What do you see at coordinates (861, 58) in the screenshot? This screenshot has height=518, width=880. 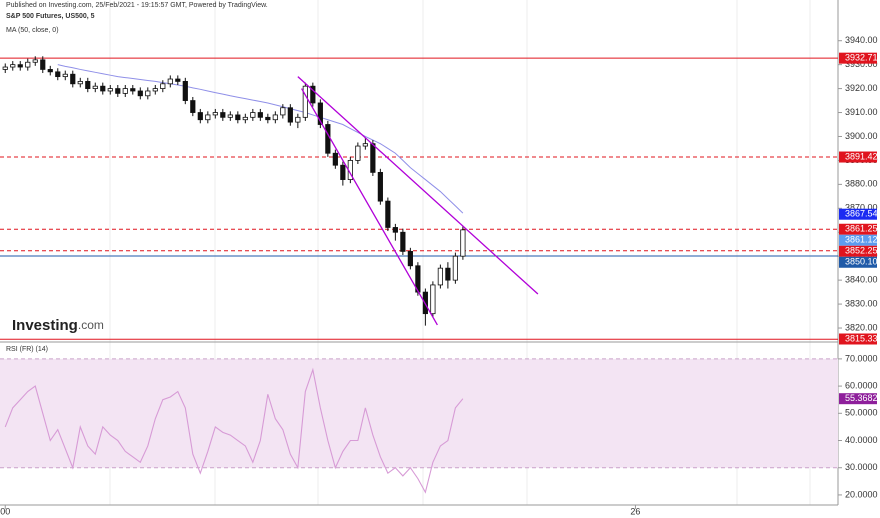 I see `price-label: 3932.71` at bounding box center [861, 58].